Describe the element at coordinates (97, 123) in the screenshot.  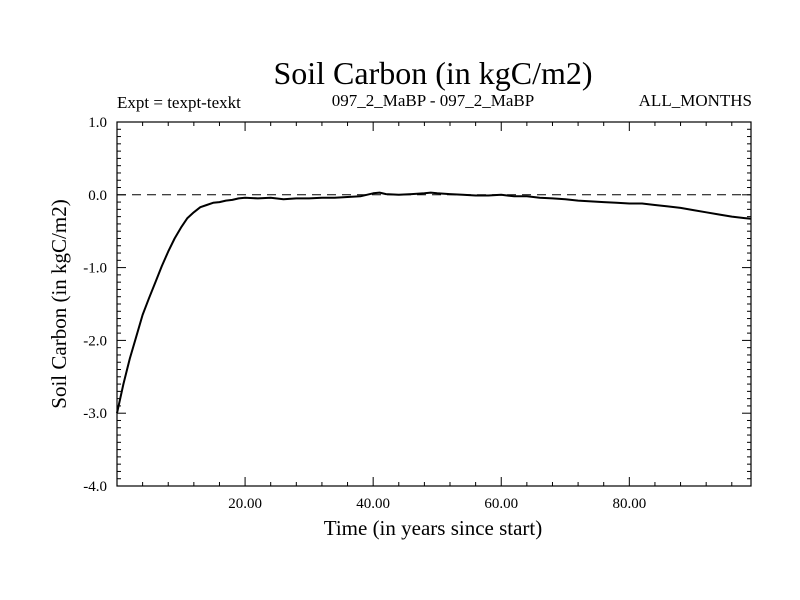
I see `y-tick-label: 1.0` at that location.